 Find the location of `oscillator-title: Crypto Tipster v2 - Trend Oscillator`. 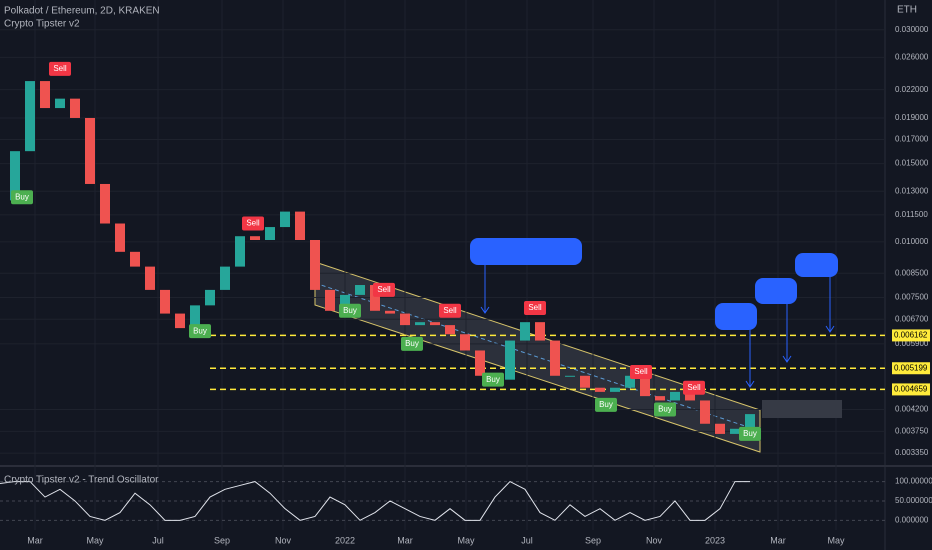

oscillator-title: Crypto Tipster v2 - Trend Oscillator is located at coordinates (81, 480).